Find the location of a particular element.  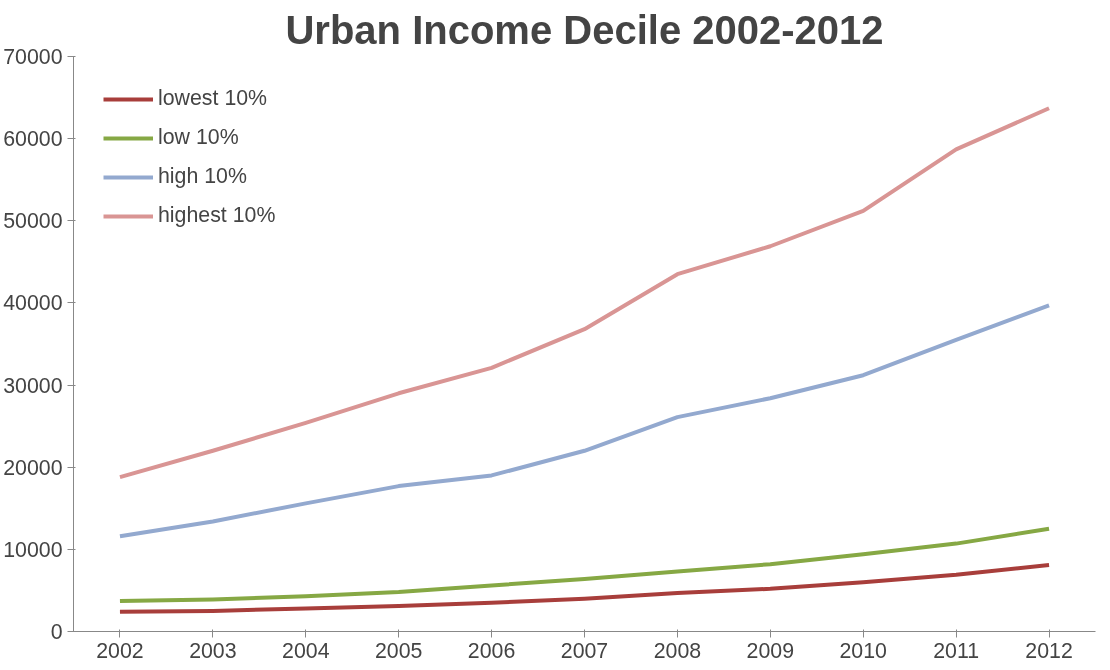

legend-label: low 10% is located at coordinates (198, 137).